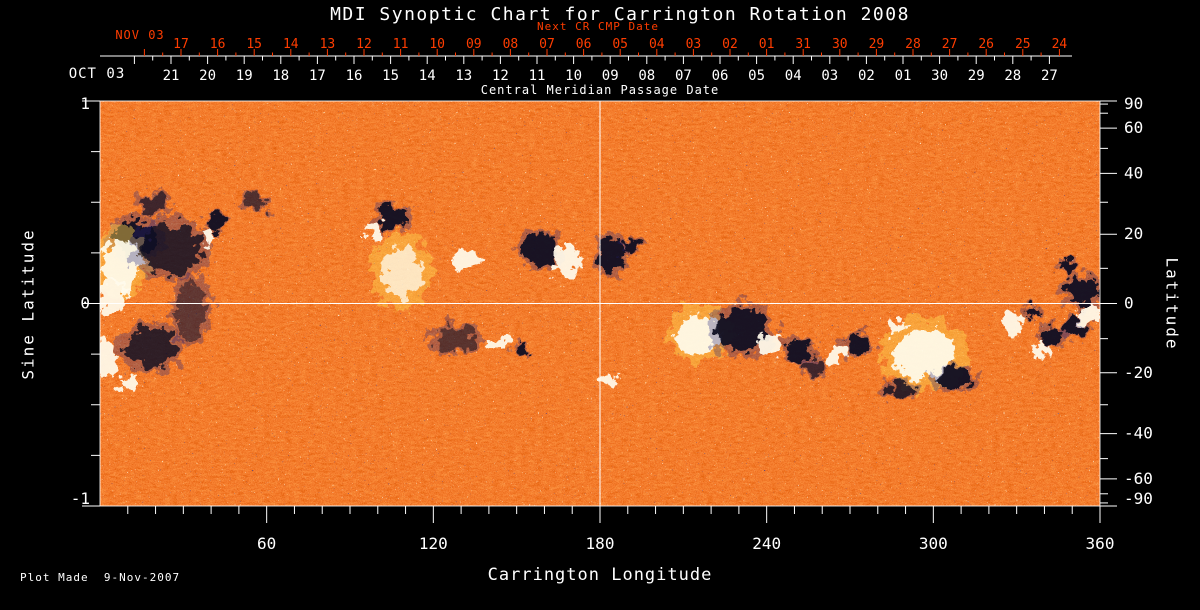 The image size is (1200, 610). Describe the element at coordinates (364, 44) in the screenshot. I see `next-cr-day-label: 12` at that location.